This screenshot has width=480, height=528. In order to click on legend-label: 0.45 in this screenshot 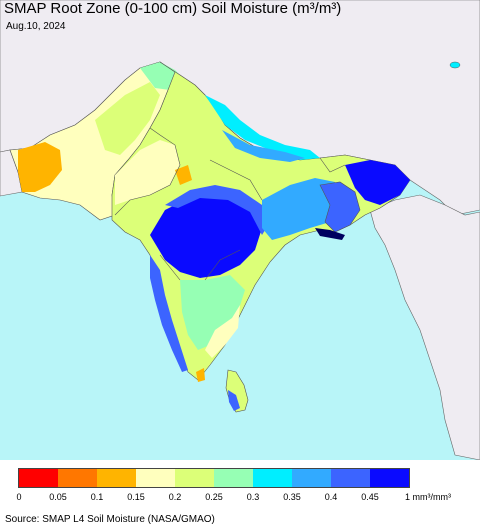, I will do `click(370, 497)`.